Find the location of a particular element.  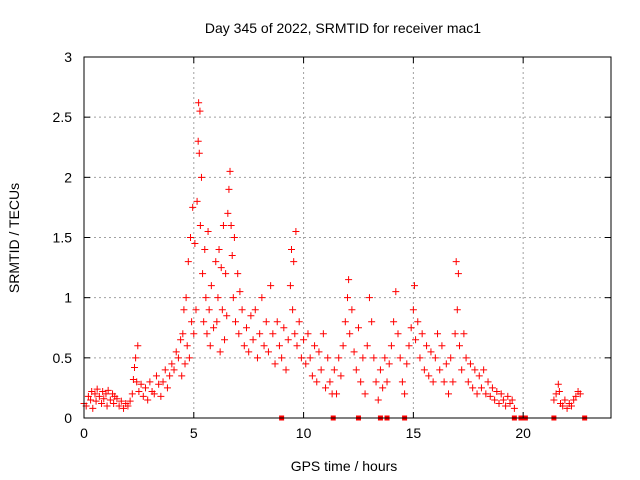

x-tick-label: 0 is located at coordinates (84, 433).